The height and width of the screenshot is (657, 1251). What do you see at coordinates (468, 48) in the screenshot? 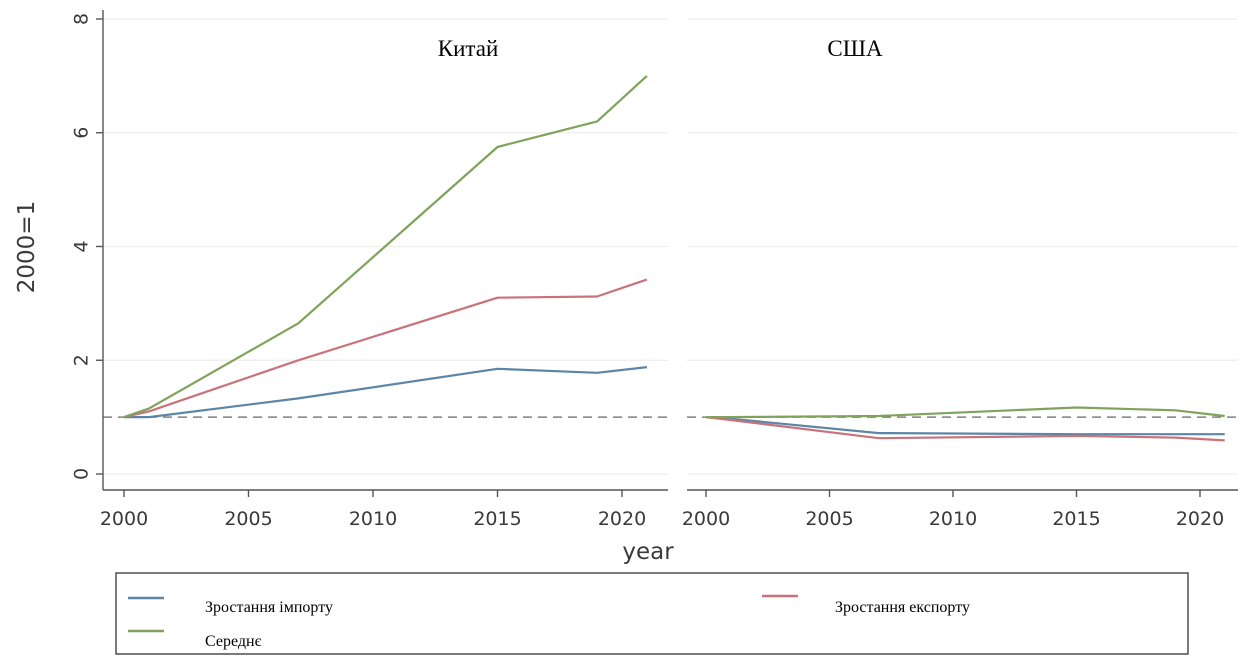
I see `panel-title: Китай` at bounding box center [468, 48].